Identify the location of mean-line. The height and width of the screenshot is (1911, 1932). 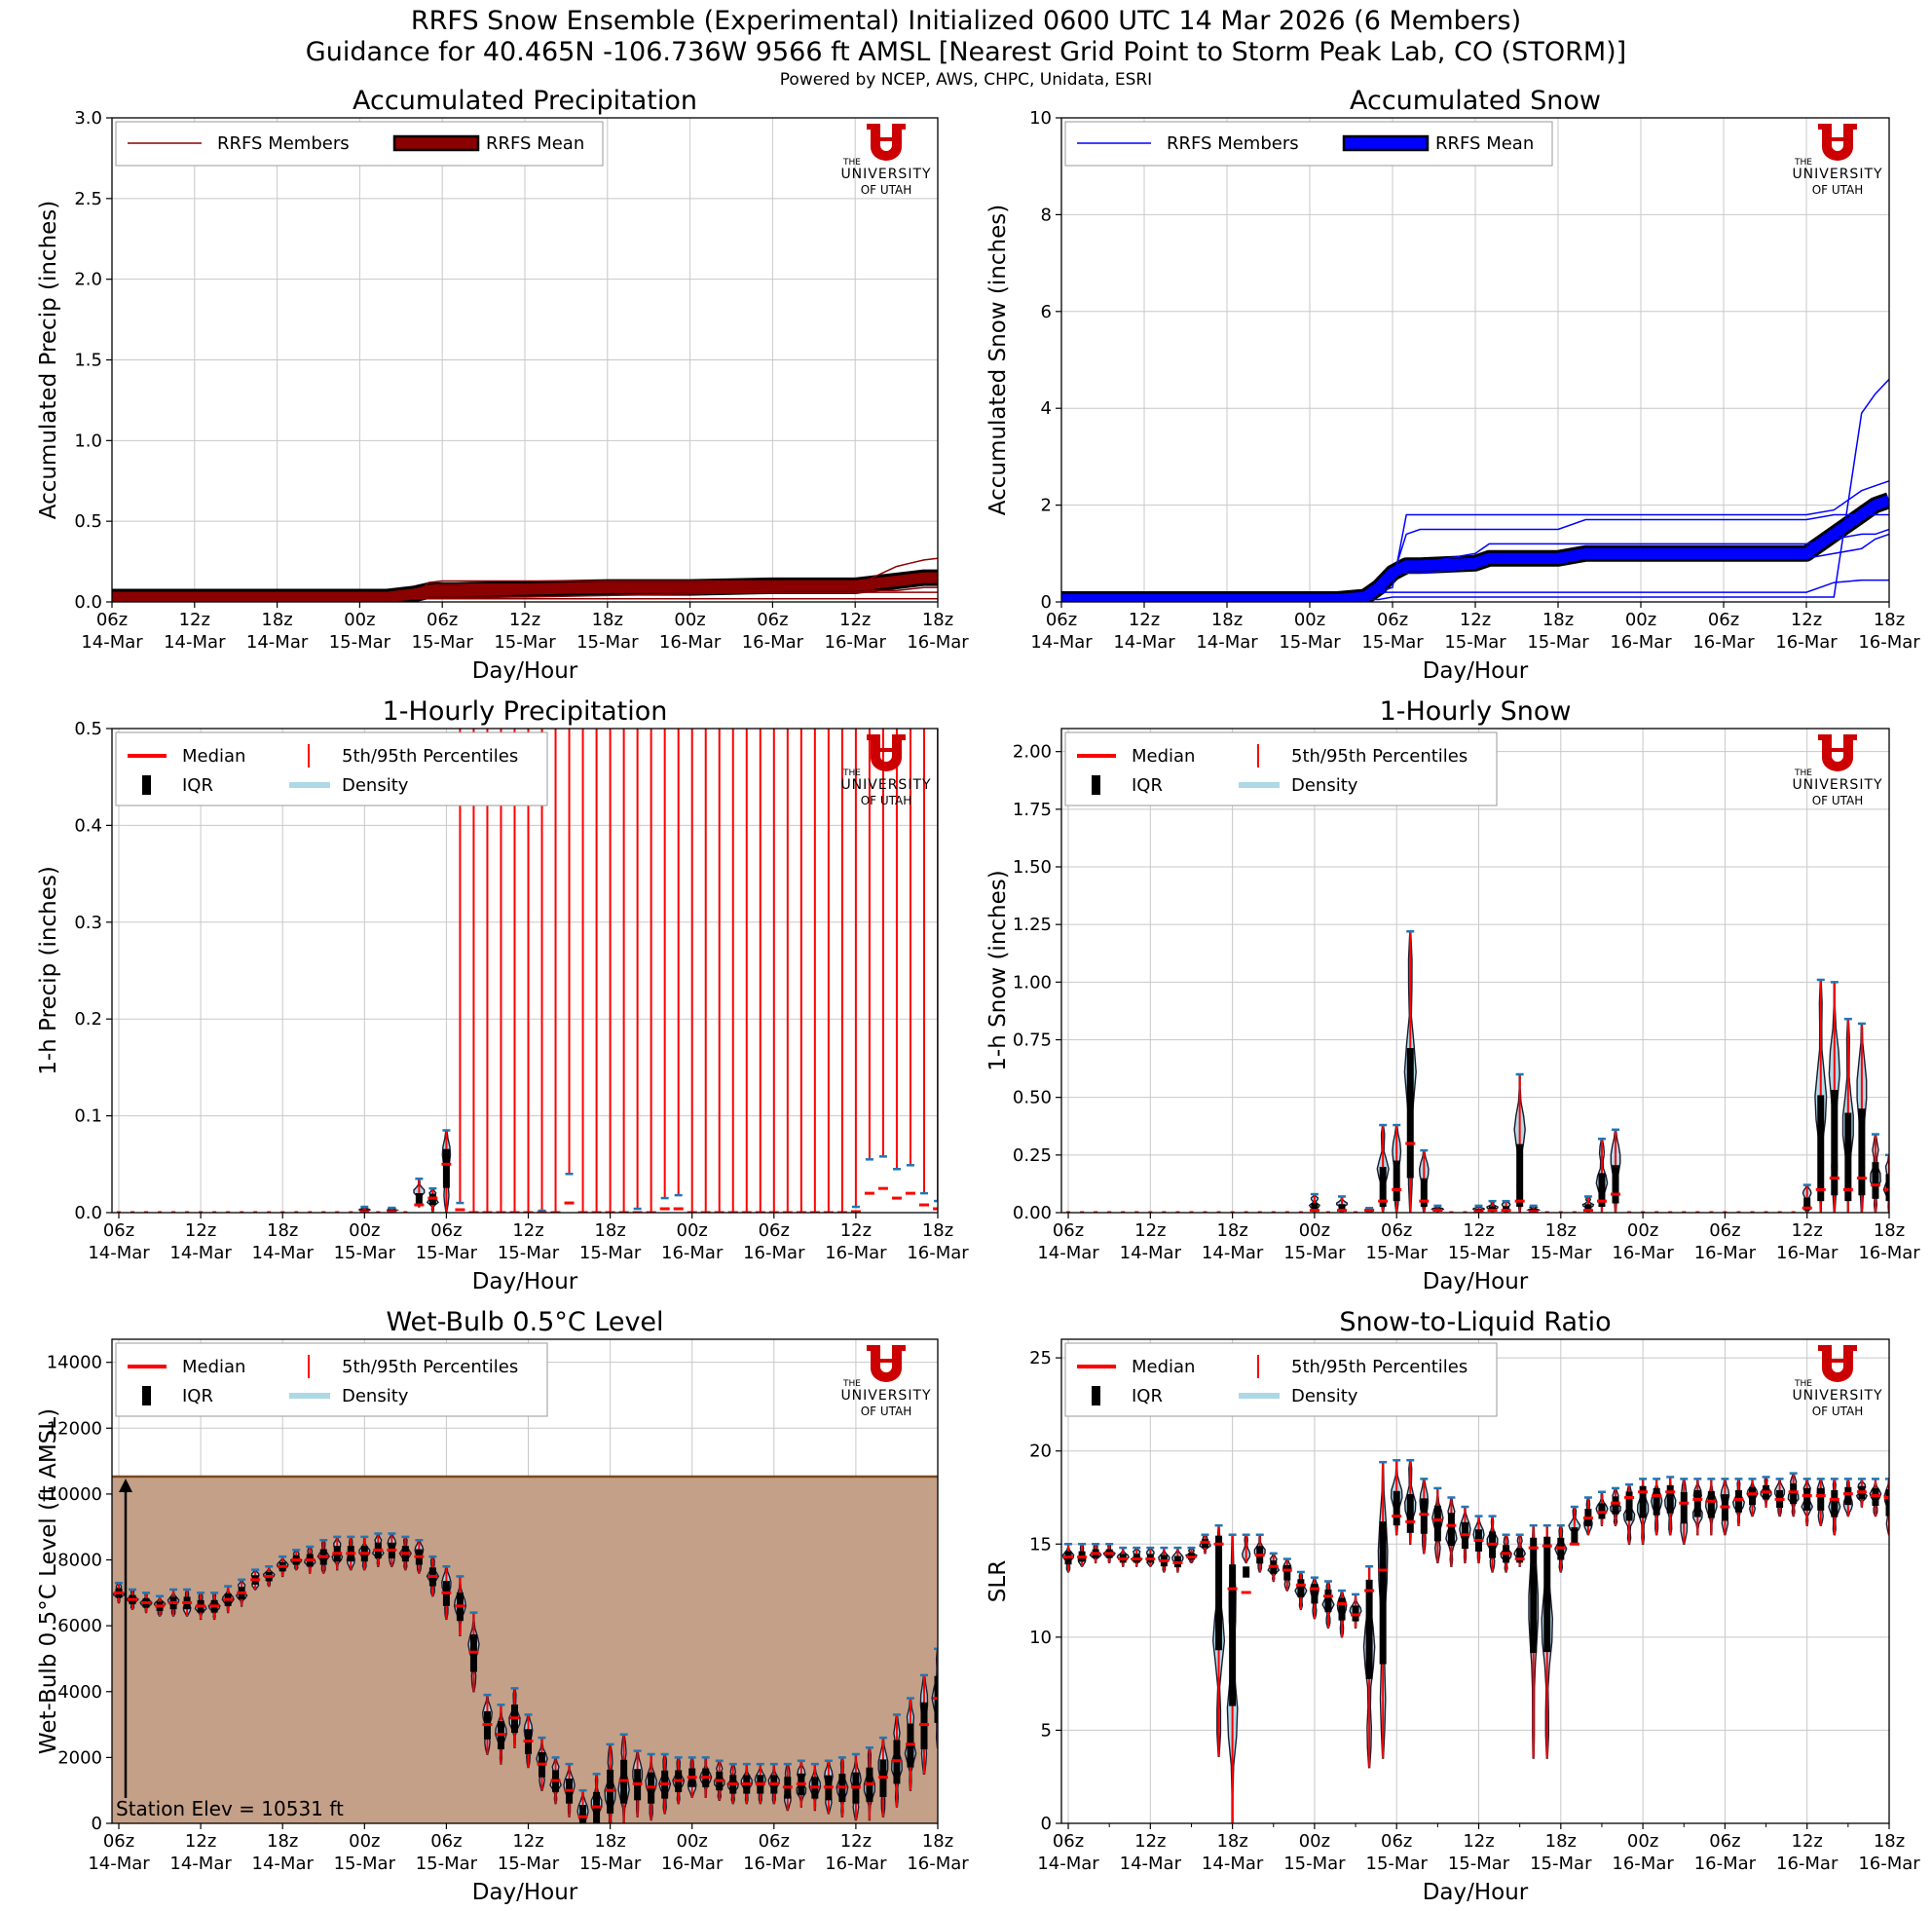
(525, 587).